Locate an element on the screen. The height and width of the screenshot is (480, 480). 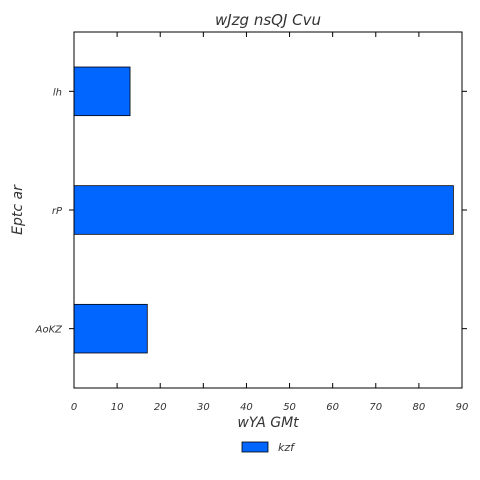
legend-label: kzf is located at coordinates (287, 447).